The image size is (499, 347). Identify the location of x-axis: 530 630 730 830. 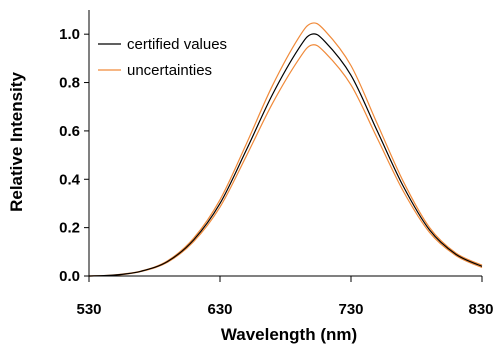
(285, 296).